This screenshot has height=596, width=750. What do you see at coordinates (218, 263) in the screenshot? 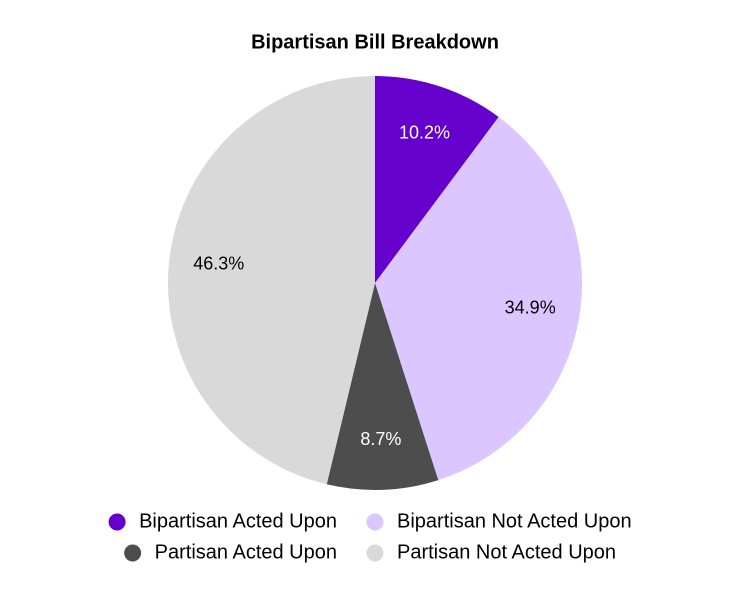
I see `slice-label: 46.3%` at bounding box center [218, 263].